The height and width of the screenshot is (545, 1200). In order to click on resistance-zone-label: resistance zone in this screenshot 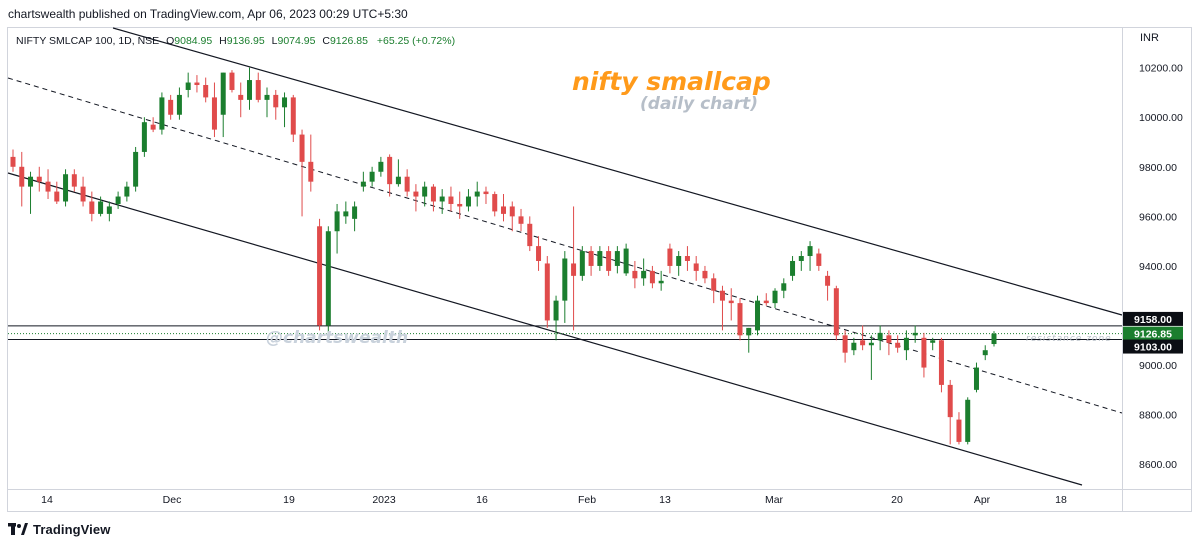, I will do `click(1069, 339)`.